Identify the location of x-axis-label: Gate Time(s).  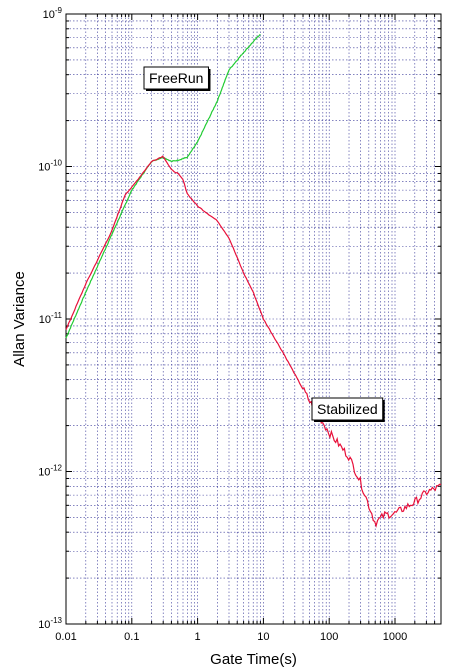
(253, 659).